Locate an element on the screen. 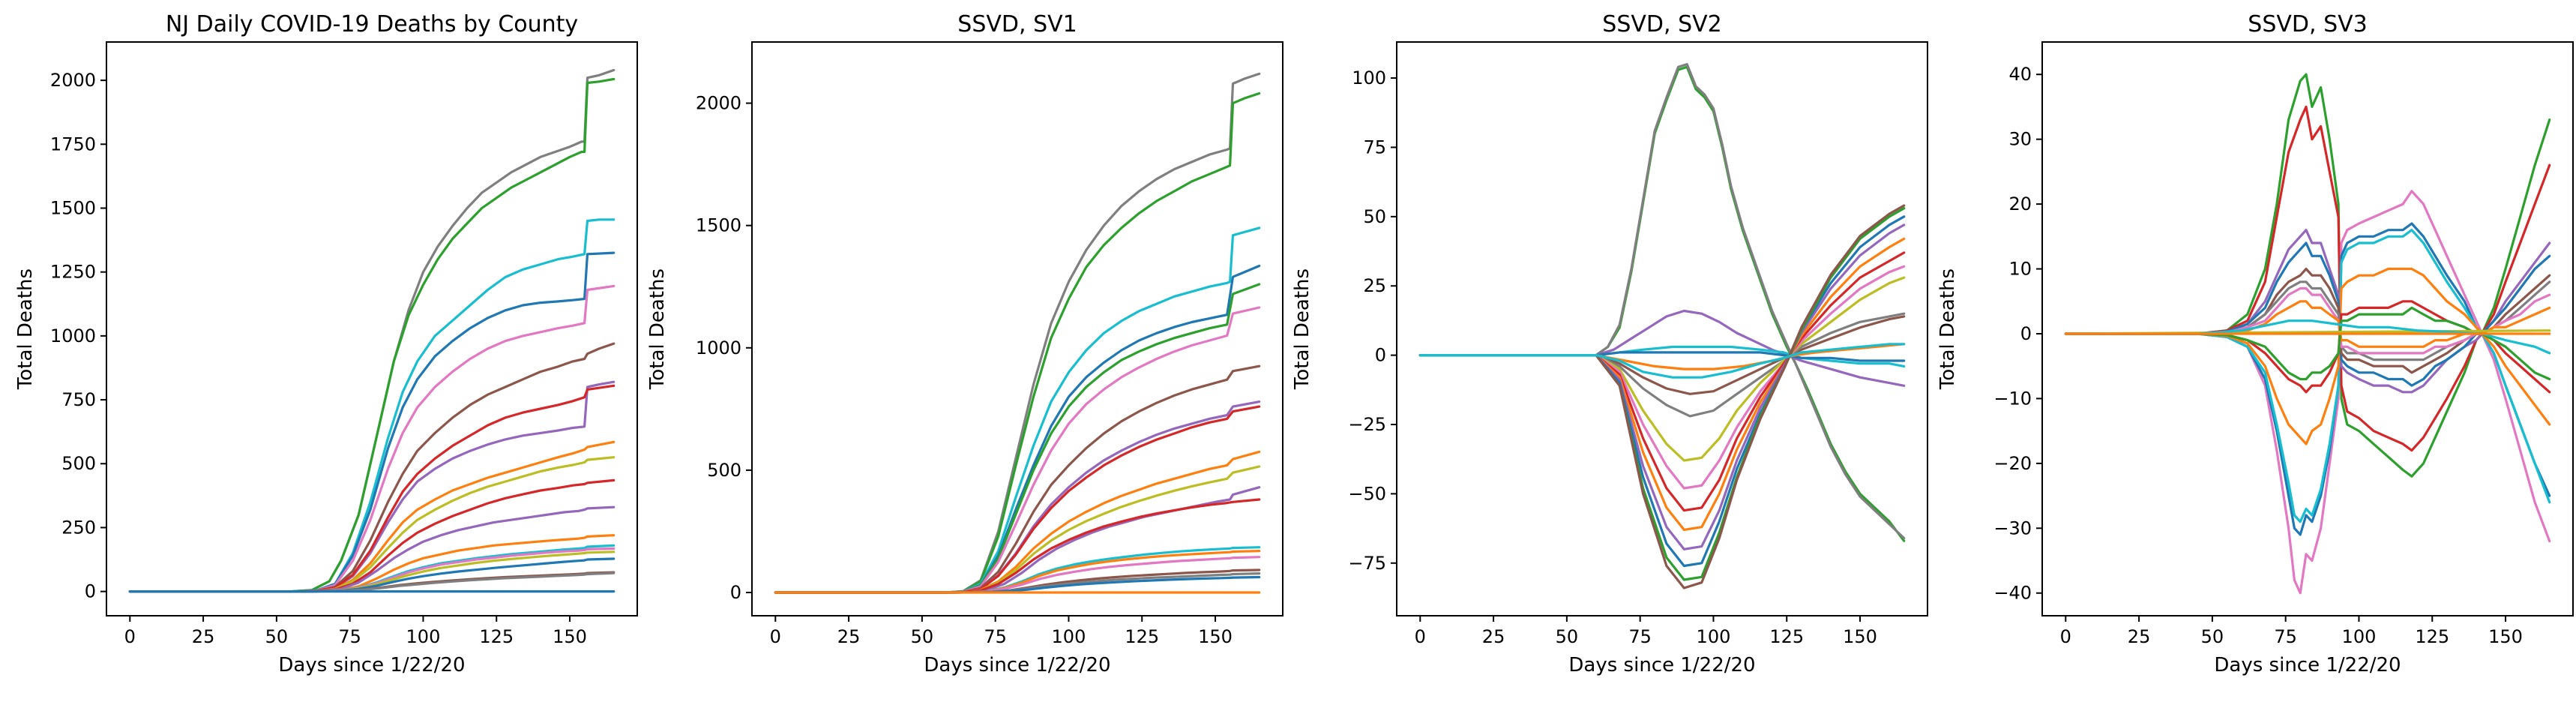 This screenshot has height=702, width=2576. y-tick-label: 1250 is located at coordinates (73, 272).